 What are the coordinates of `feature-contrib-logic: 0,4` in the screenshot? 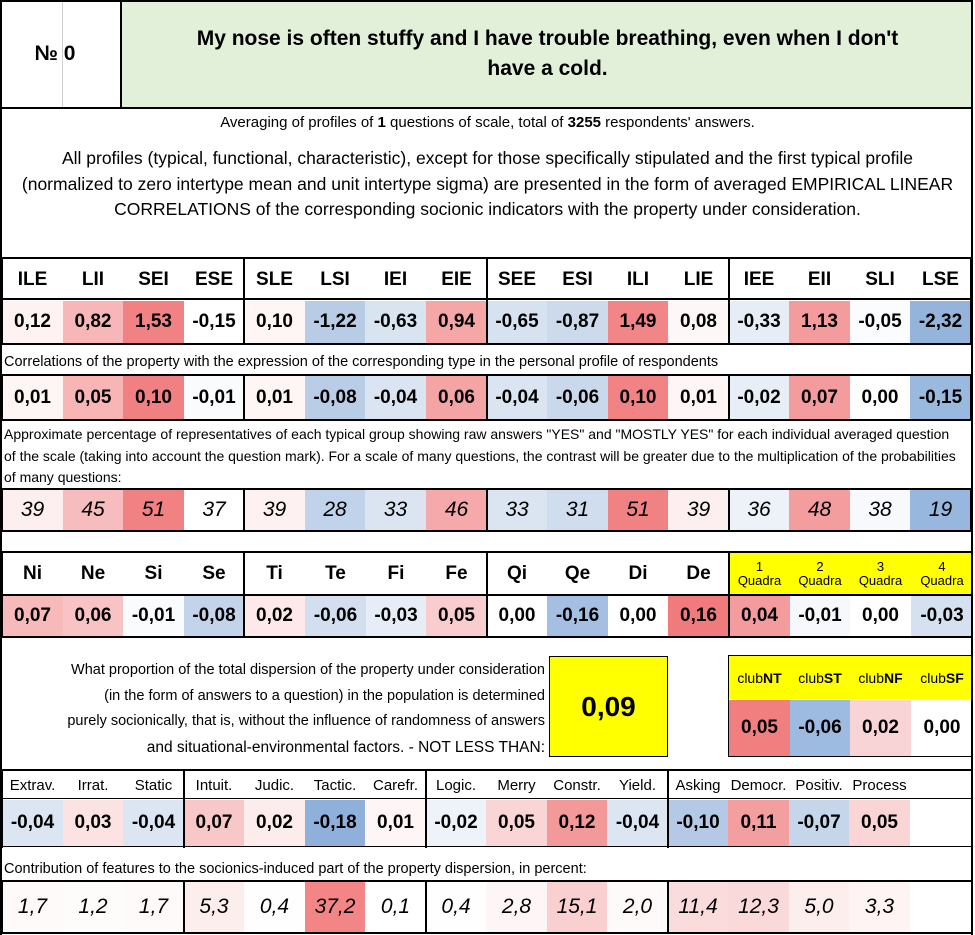 It's located at (456, 907).